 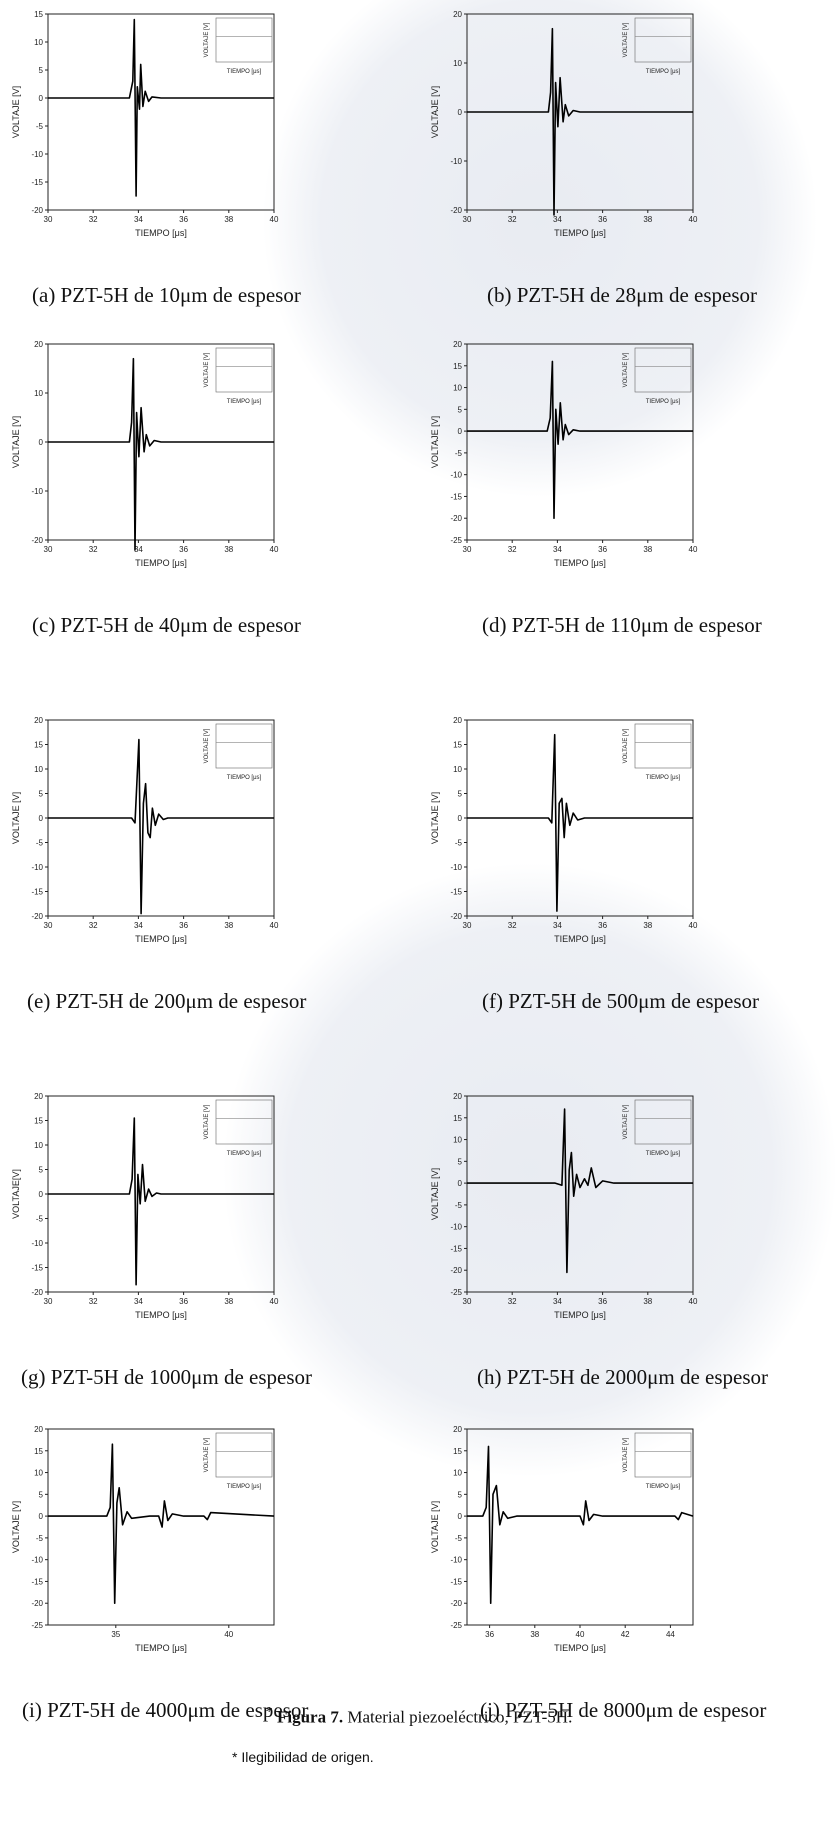 What do you see at coordinates (37, 1625) in the screenshot?
I see `y-tick-label: -25` at bounding box center [37, 1625].